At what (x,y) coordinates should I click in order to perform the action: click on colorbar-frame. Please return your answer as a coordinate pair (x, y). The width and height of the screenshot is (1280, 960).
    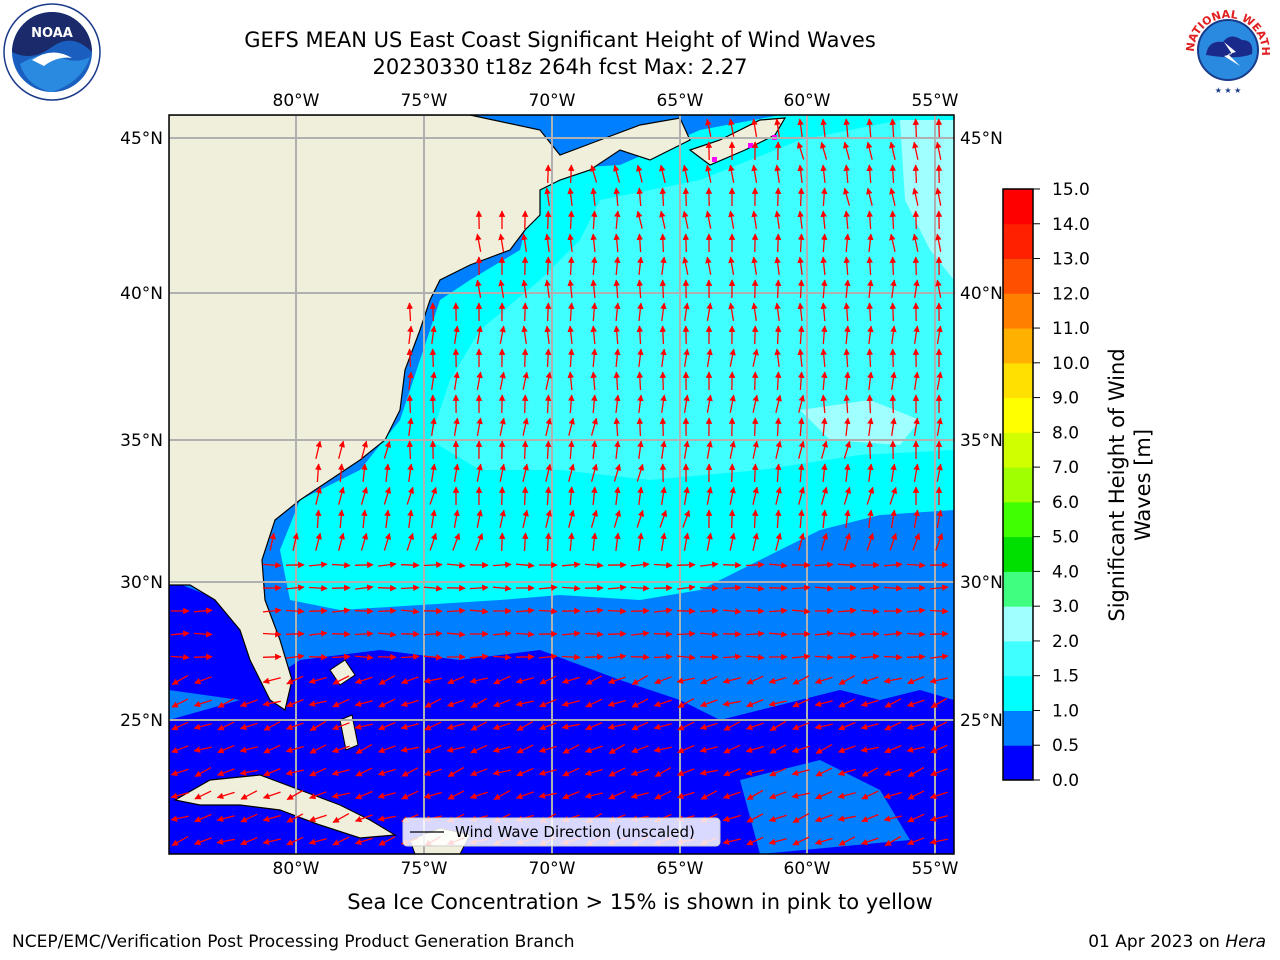
    Looking at the image, I should click on (1018, 484).